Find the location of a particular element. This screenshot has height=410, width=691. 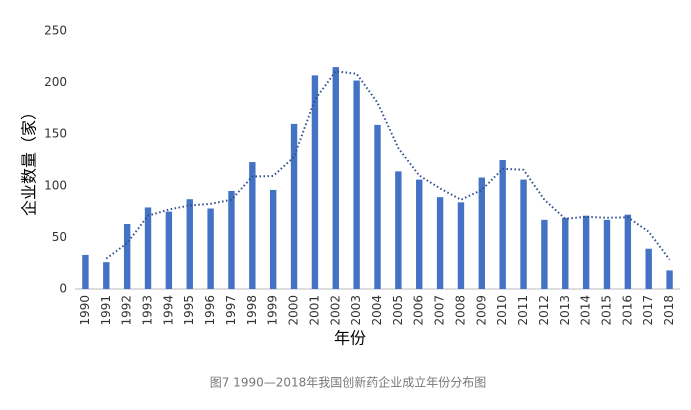

y-tick-label: 50 is located at coordinates (59, 237).